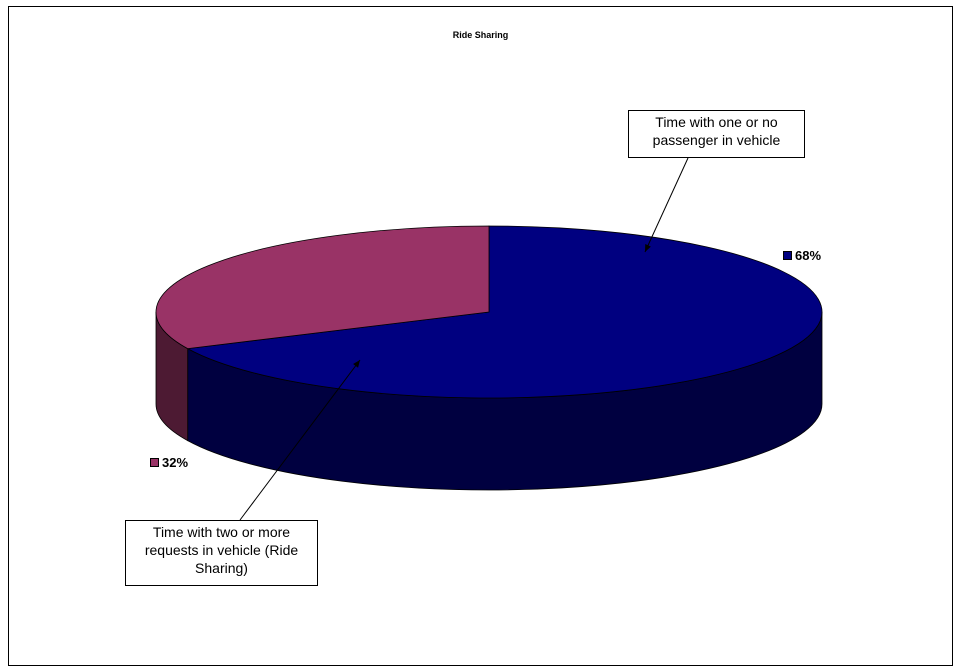  What do you see at coordinates (716, 140) in the screenshot?
I see `callout-slice-a-line2: passenger in vehicle` at bounding box center [716, 140].